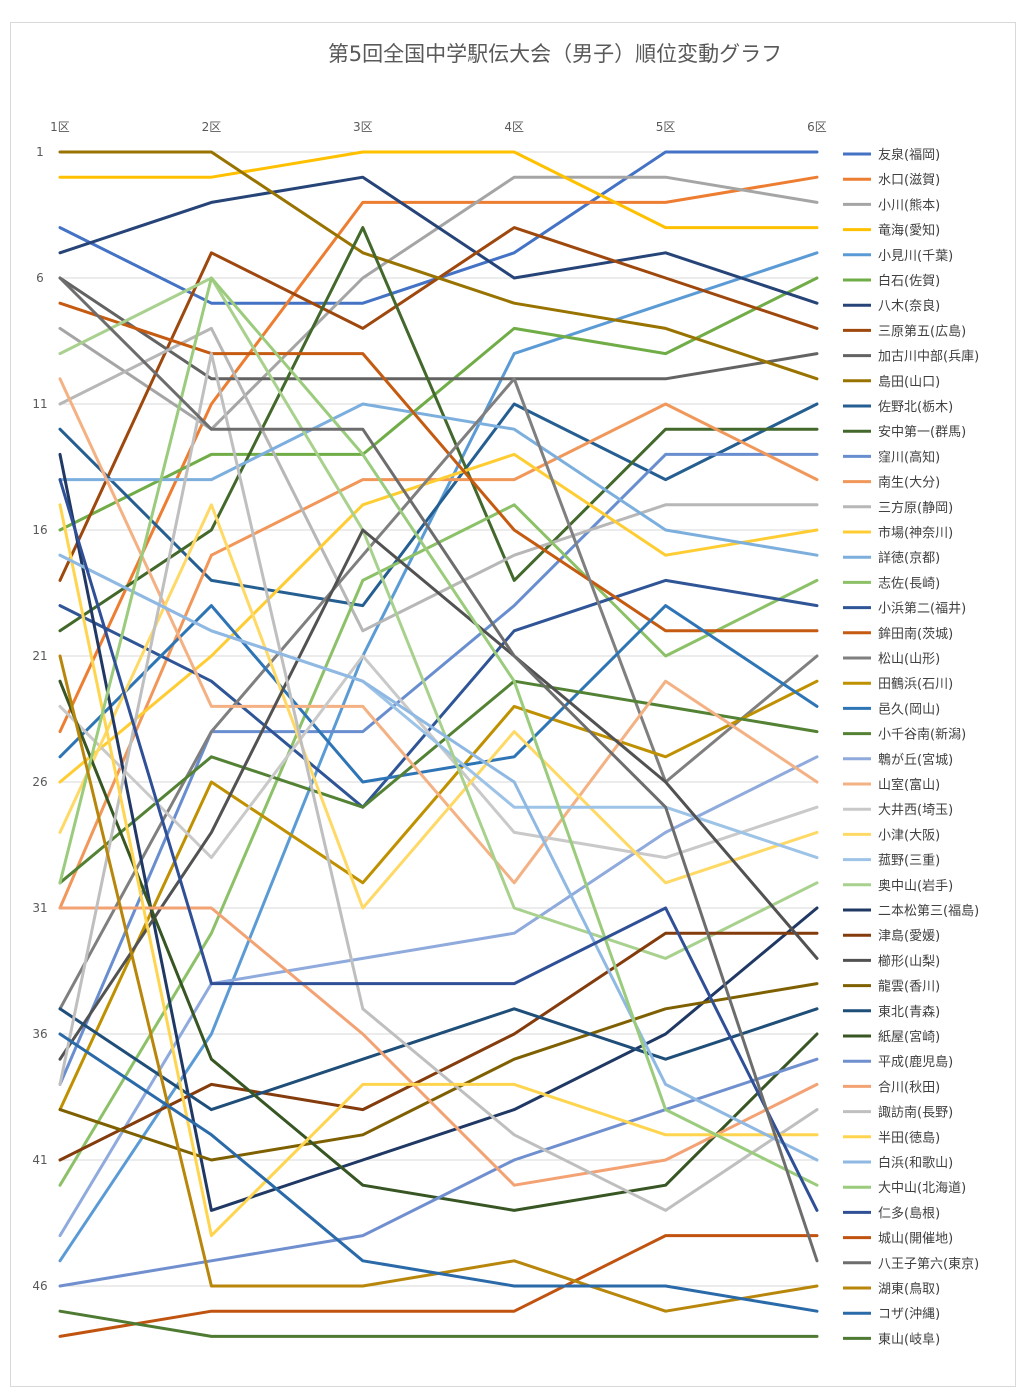  I want to click on legend-label: 安中第一(群馬), so click(922, 432).